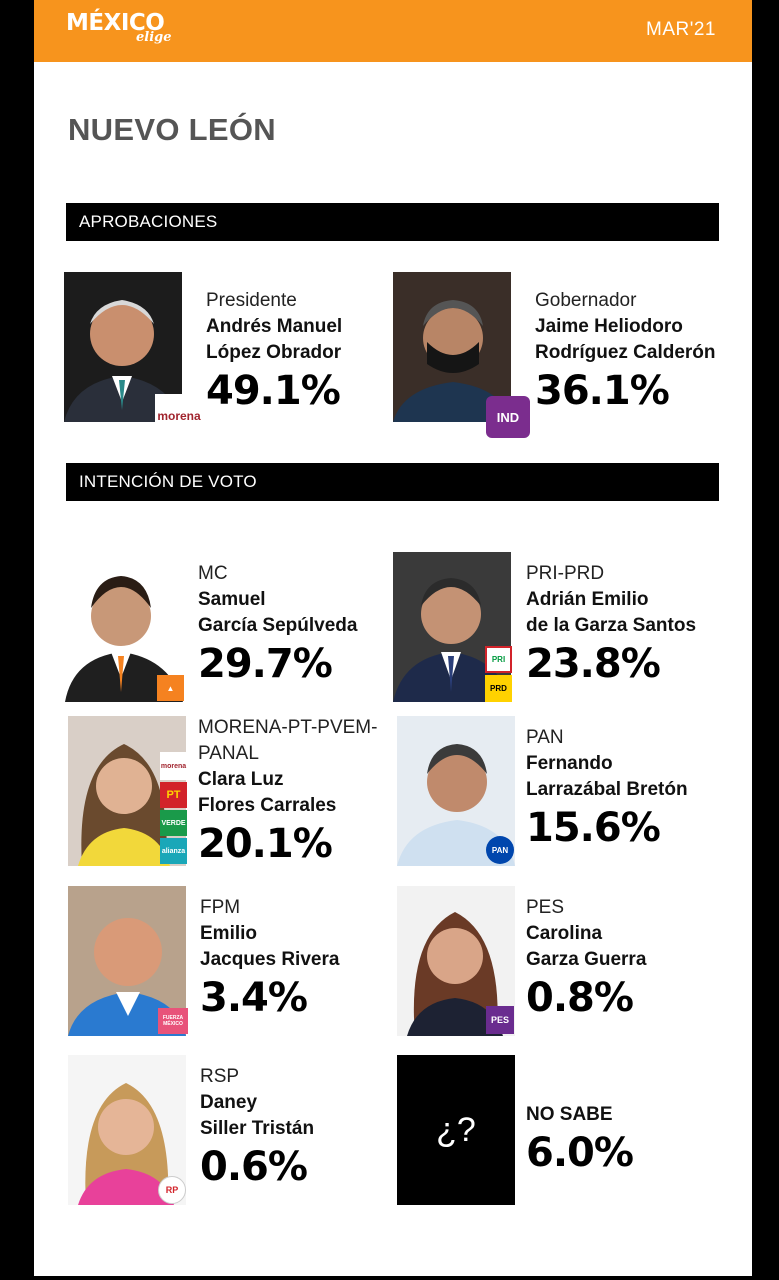 This screenshot has height=1280, width=779. What do you see at coordinates (173, 795) in the screenshot?
I see `pt-badge: PT` at bounding box center [173, 795].